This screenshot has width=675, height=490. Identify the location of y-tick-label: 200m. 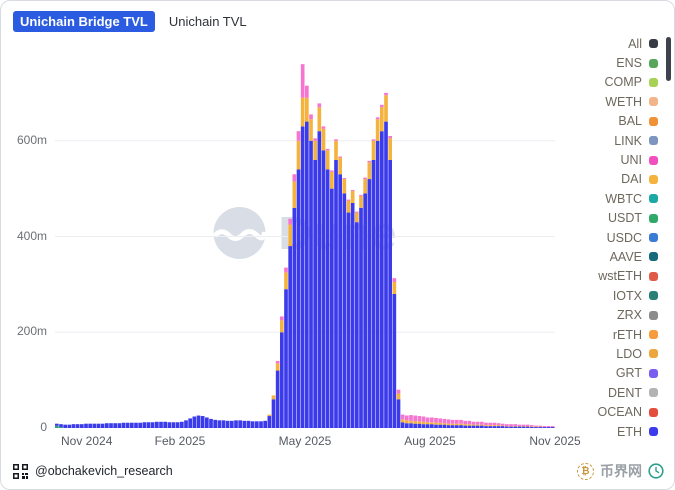
(31, 331).